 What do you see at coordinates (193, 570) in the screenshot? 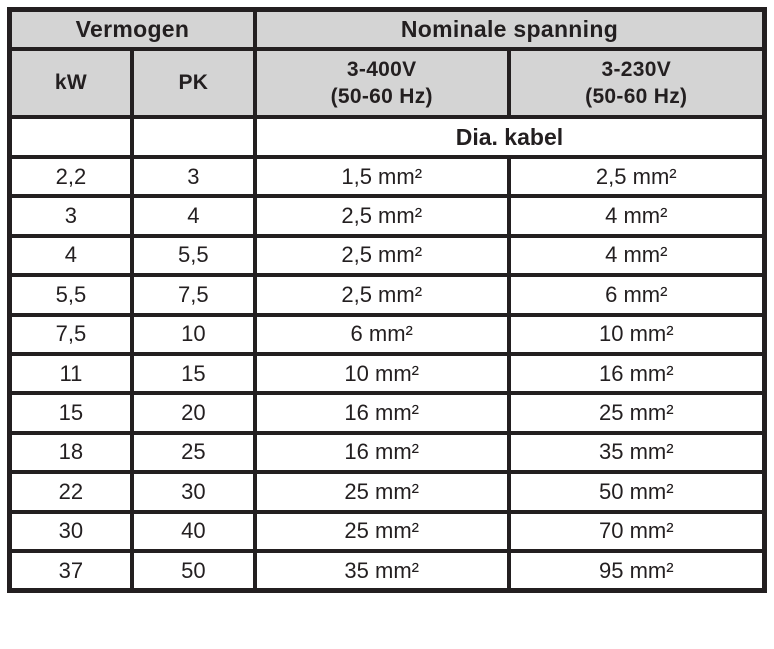
I see `cell-pk: 50` at bounding box center [193, 570].